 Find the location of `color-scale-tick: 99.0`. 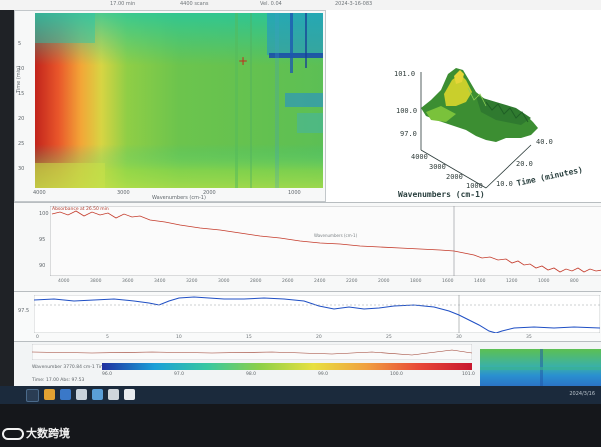

color-scale-tick: 99.0 is located at coordinates (323, 374).